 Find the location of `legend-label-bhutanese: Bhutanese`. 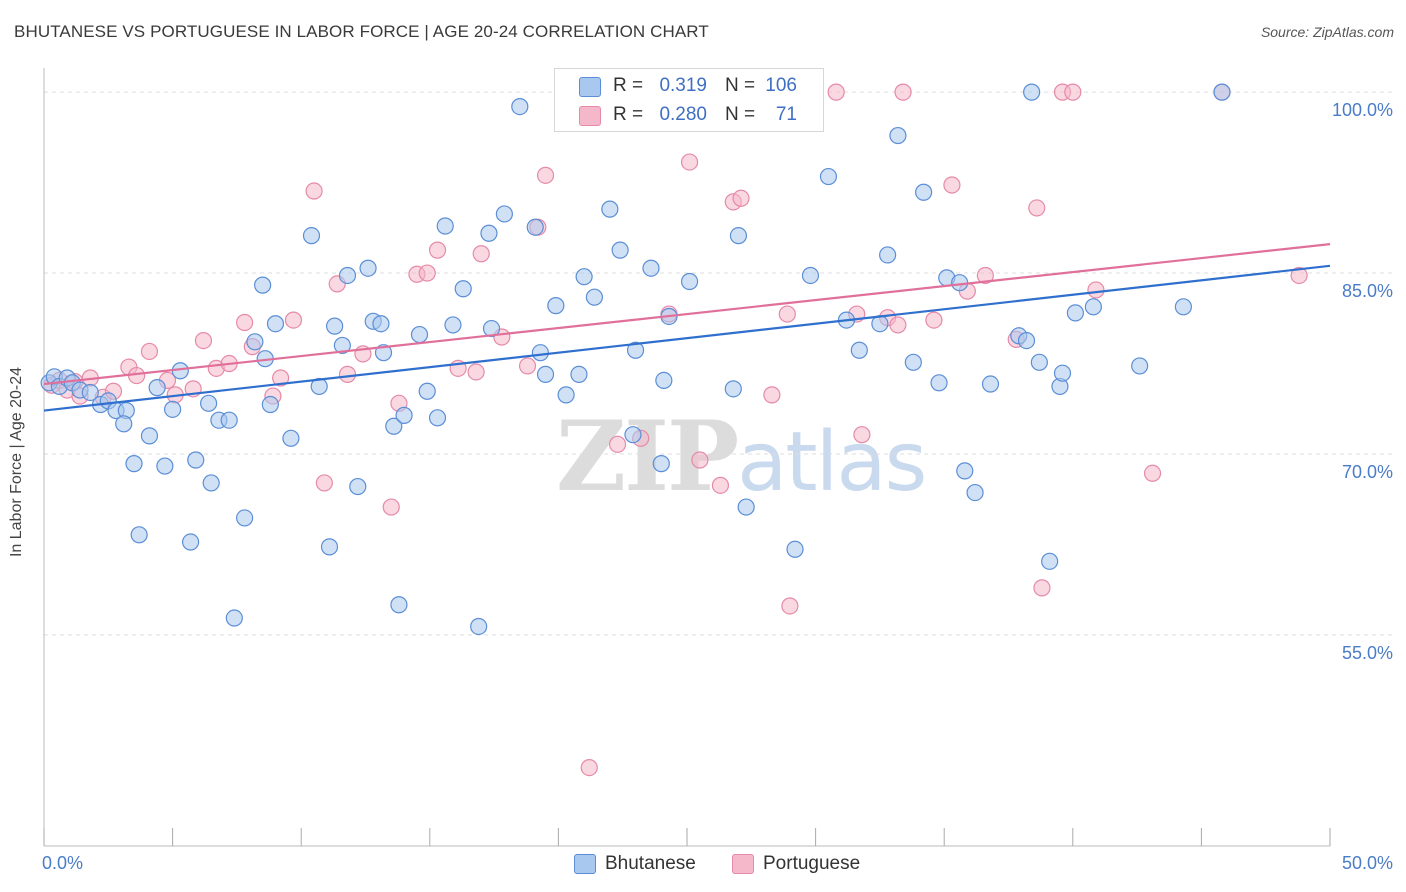

legend-label-bhutanese: Bhutanese is located at coordinates (650, 863).